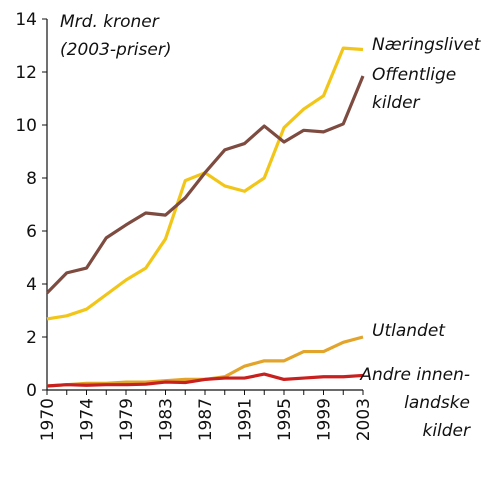 The image size is (500, 479). Describe the element at coordinates (26, 73) in the screenshot. I see `y-tick-label: 12` at that location.